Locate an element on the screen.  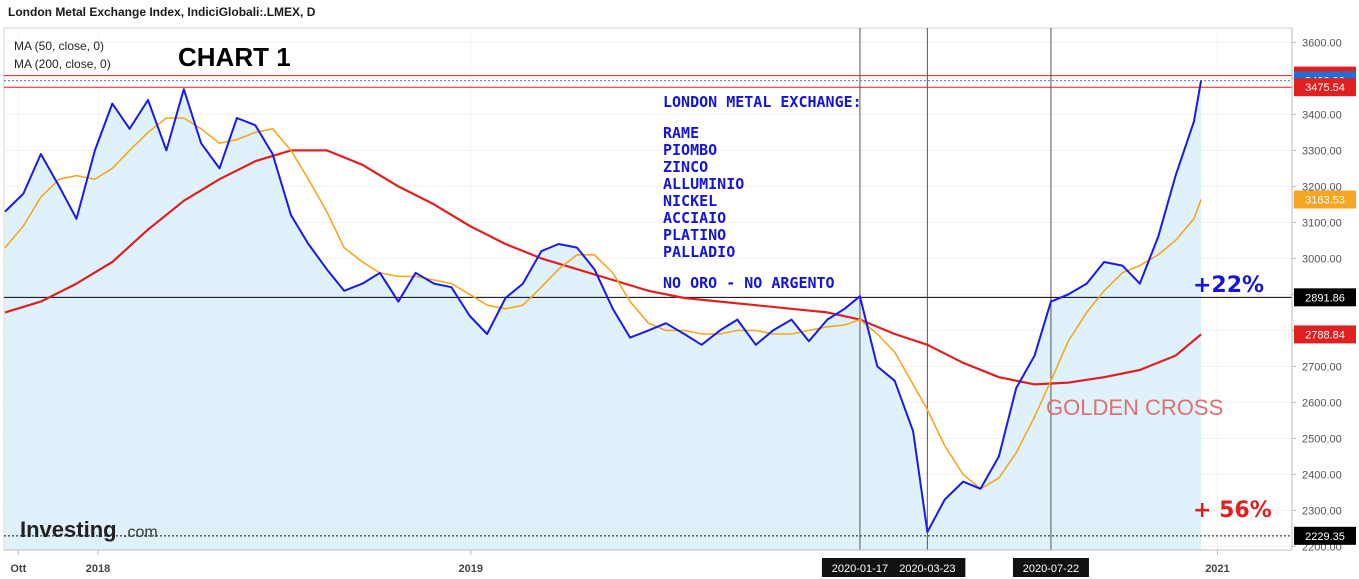
price-badge-3475.54 is located at coordinates (1325, 87).